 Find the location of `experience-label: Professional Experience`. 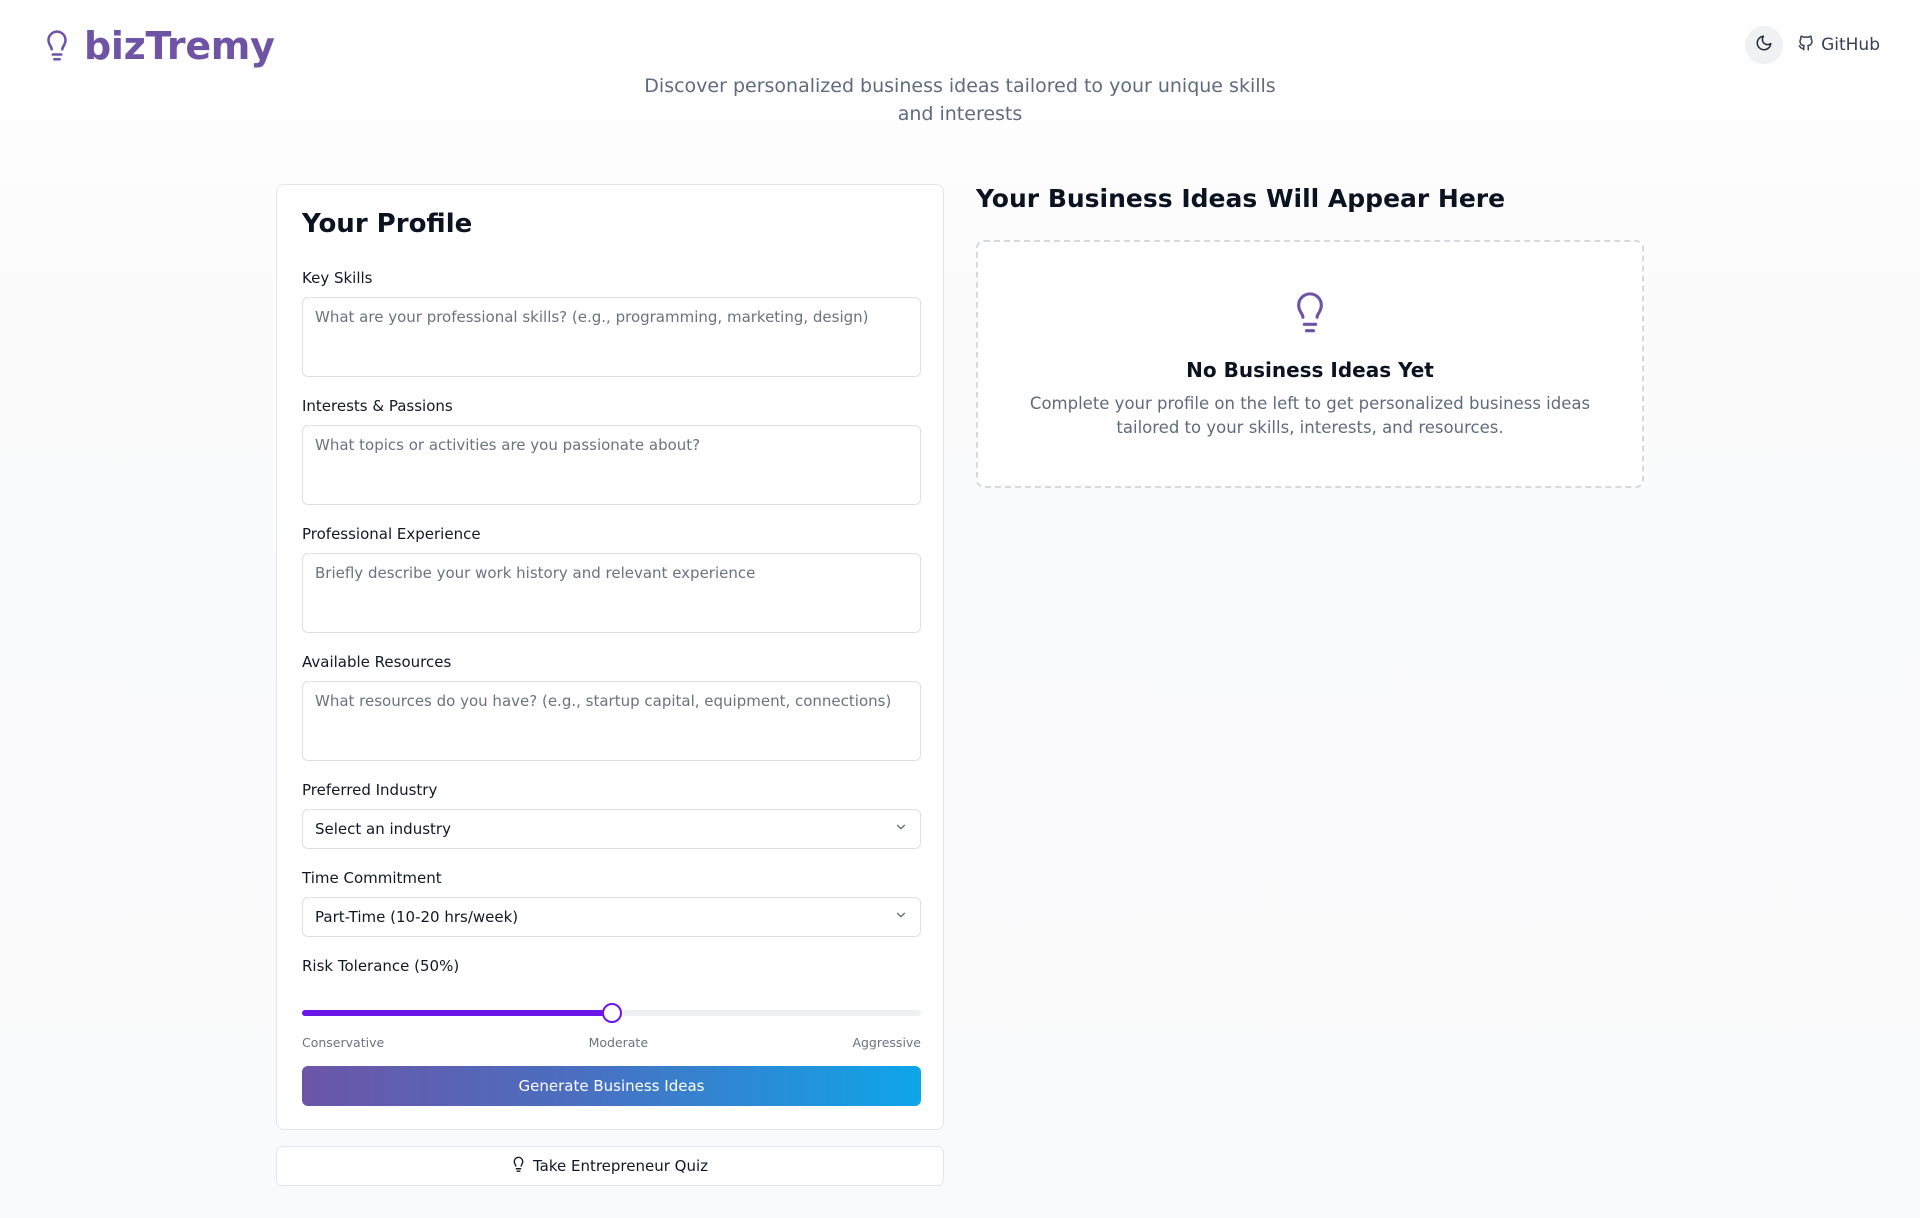

experience-label: Professional Experience is located at coordinates (391, 534).